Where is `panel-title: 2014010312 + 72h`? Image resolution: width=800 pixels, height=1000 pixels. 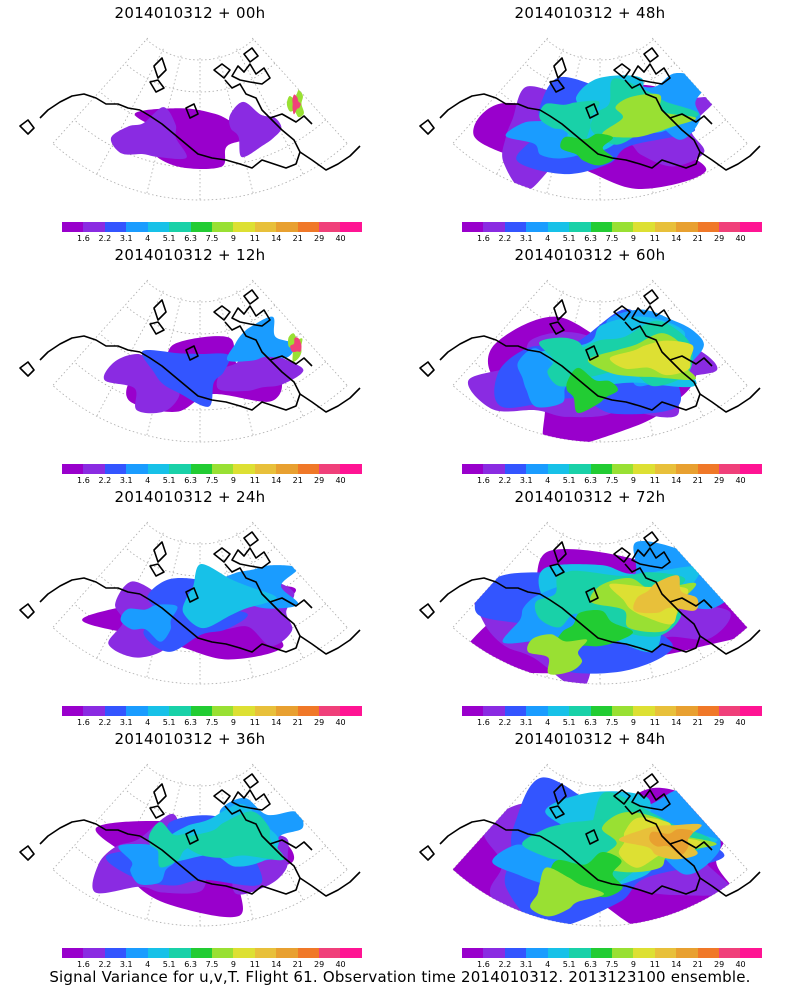 panel-title: 2014010312 + 72h is located at coordinates (590, 497).